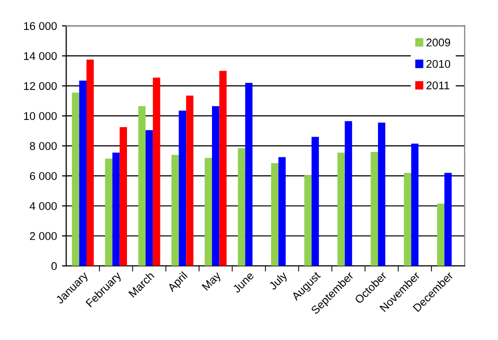  What do you see at coordinates (438, 64) in the screenshot?
I see `legend-label: 2010` at bounding box center [438, 64].